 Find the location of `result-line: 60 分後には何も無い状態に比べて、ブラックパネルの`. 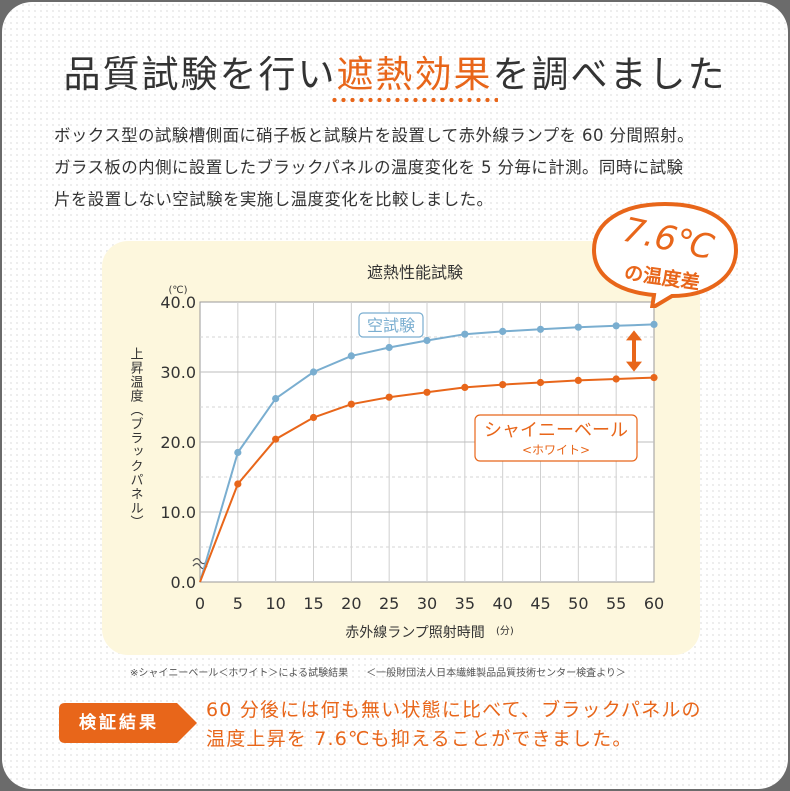

result-line: 60 分後には何も無い状態に比べて、ブラックパネルの is located at coordinates (454, 710).